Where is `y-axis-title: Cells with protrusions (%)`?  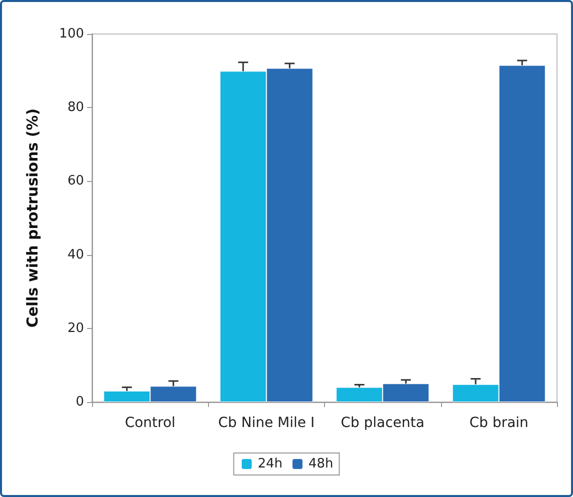 y-axis-title: Cells with protrusions (%) is located at coordinates (33, 218).